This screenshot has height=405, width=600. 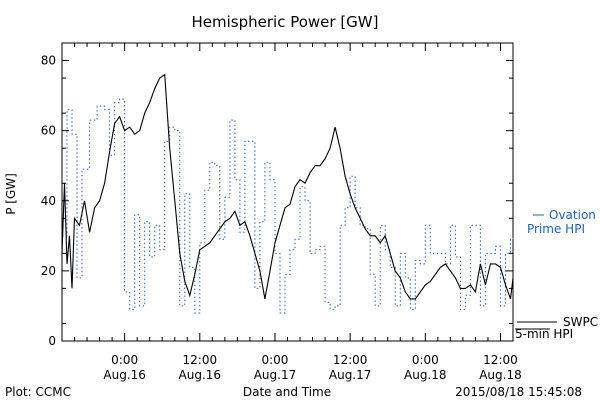 What do you see at coordinates (48, 61) in the screenshot?
I see `y-tick-label: 80` at bounding box center [48, 61].